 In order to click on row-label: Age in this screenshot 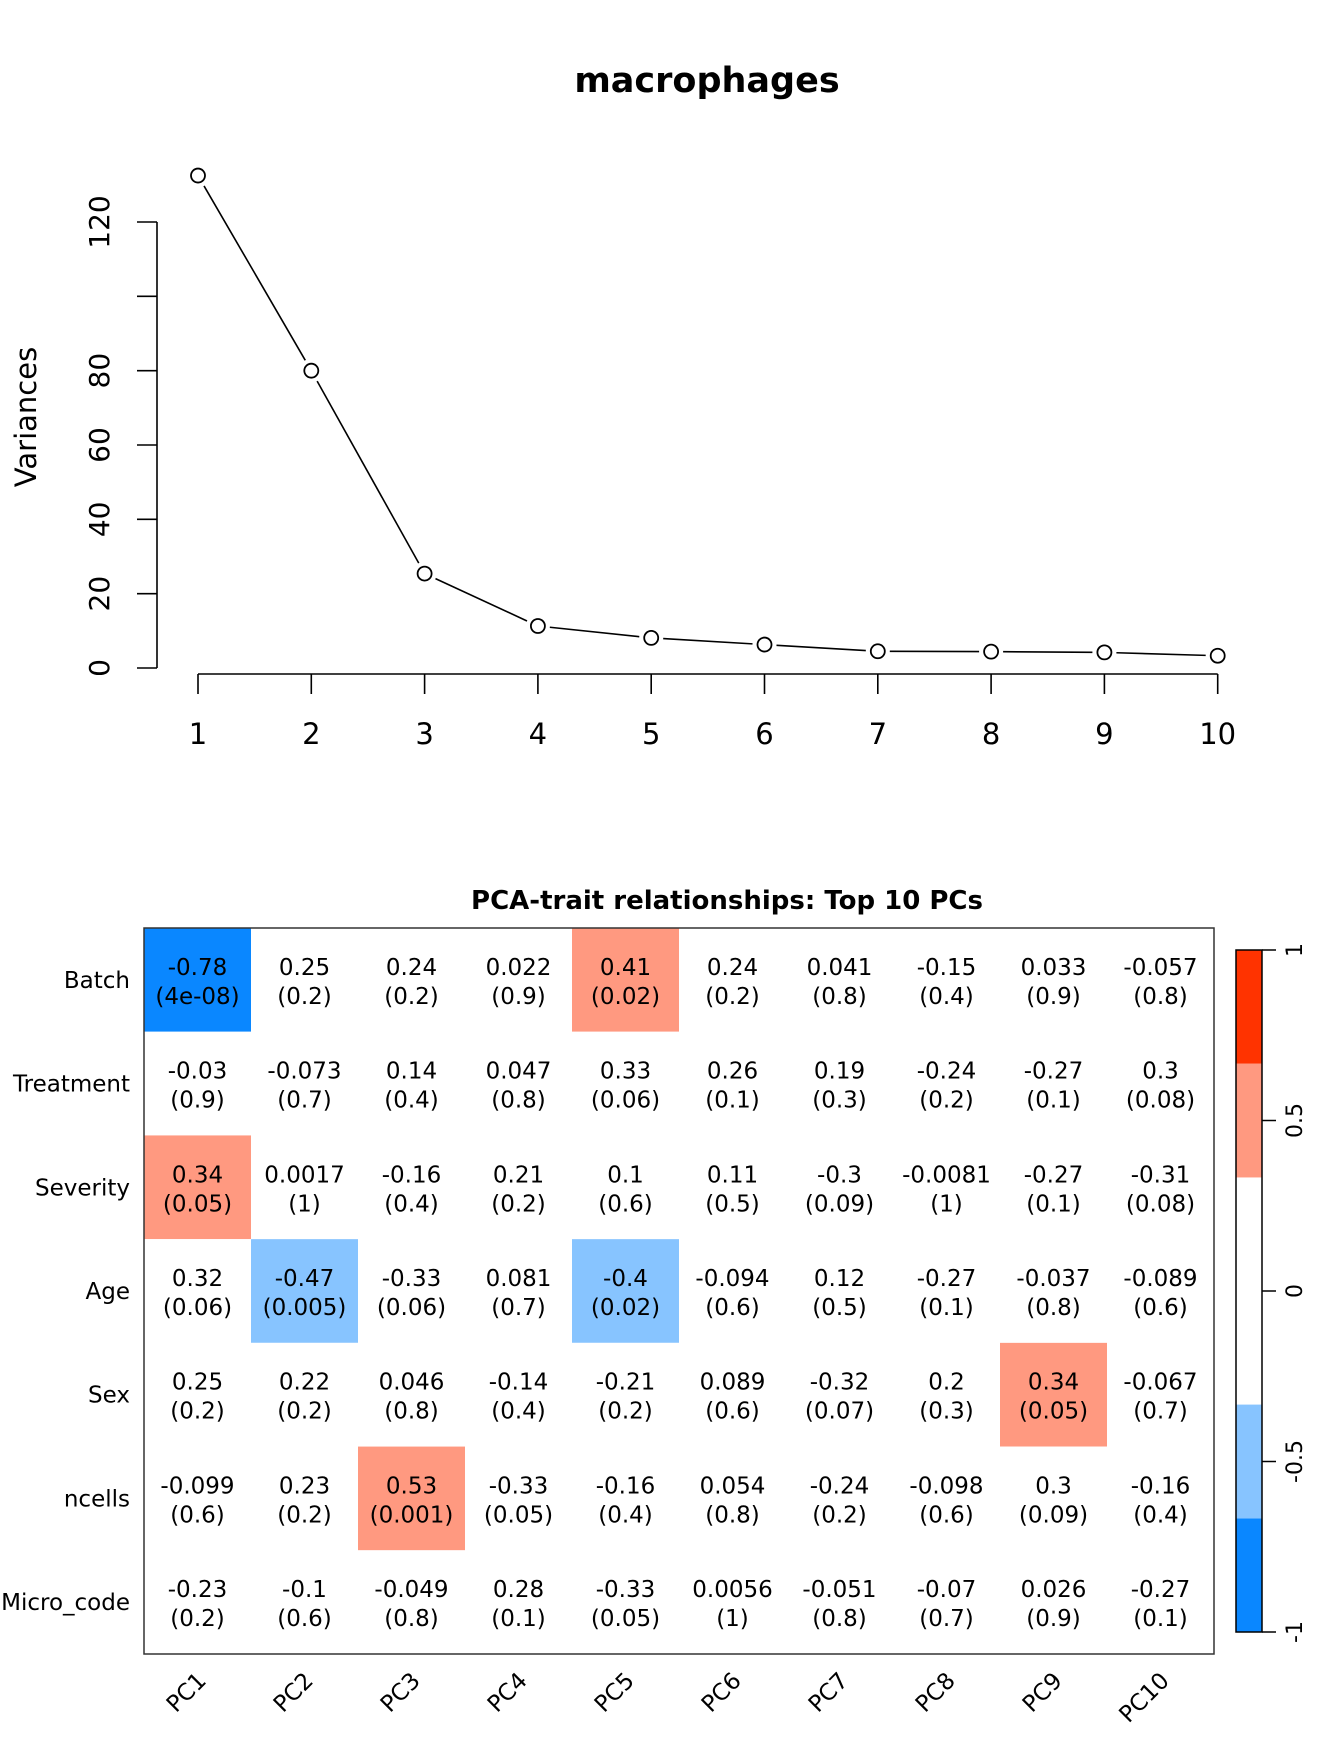, I will do `click(108, 1292)`.